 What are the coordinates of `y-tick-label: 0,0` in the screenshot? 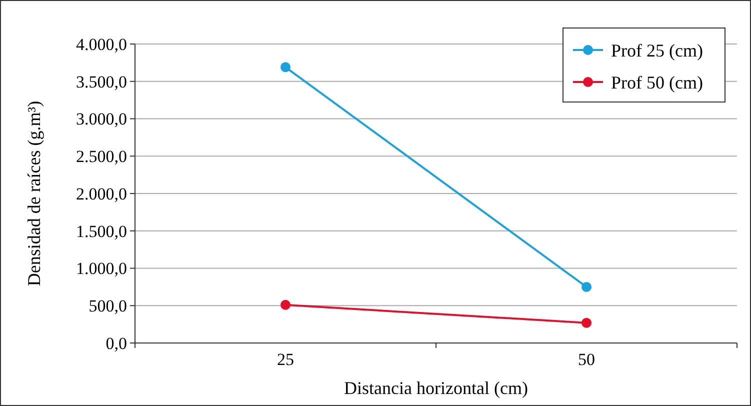 It's located at (116, 343).